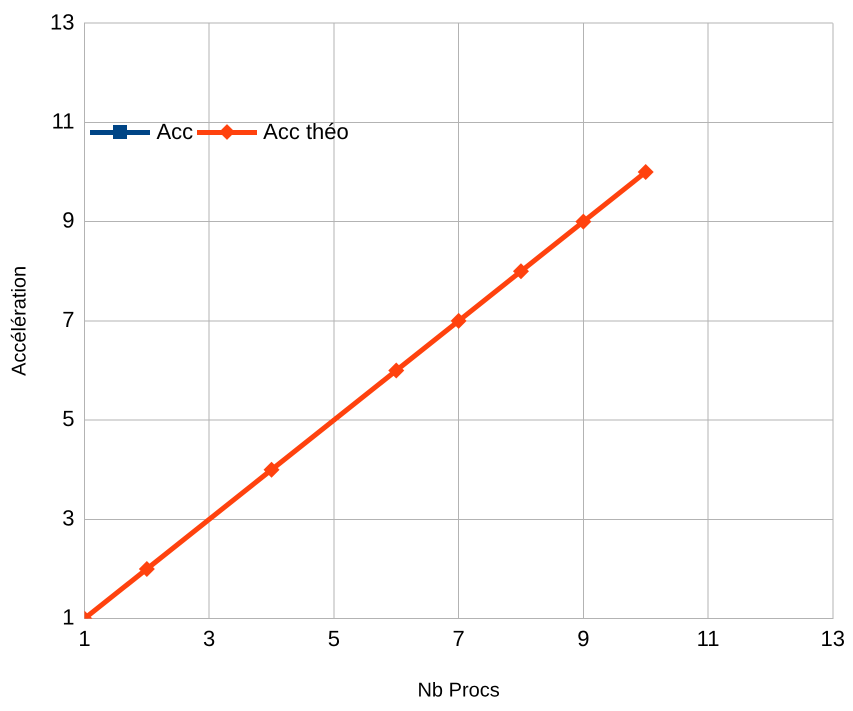 The width and height of the screenshot is (853, 711). Describe the element at coordinates (84, 638) in the screenshot. I see `x-tick-label: 1` at that location.